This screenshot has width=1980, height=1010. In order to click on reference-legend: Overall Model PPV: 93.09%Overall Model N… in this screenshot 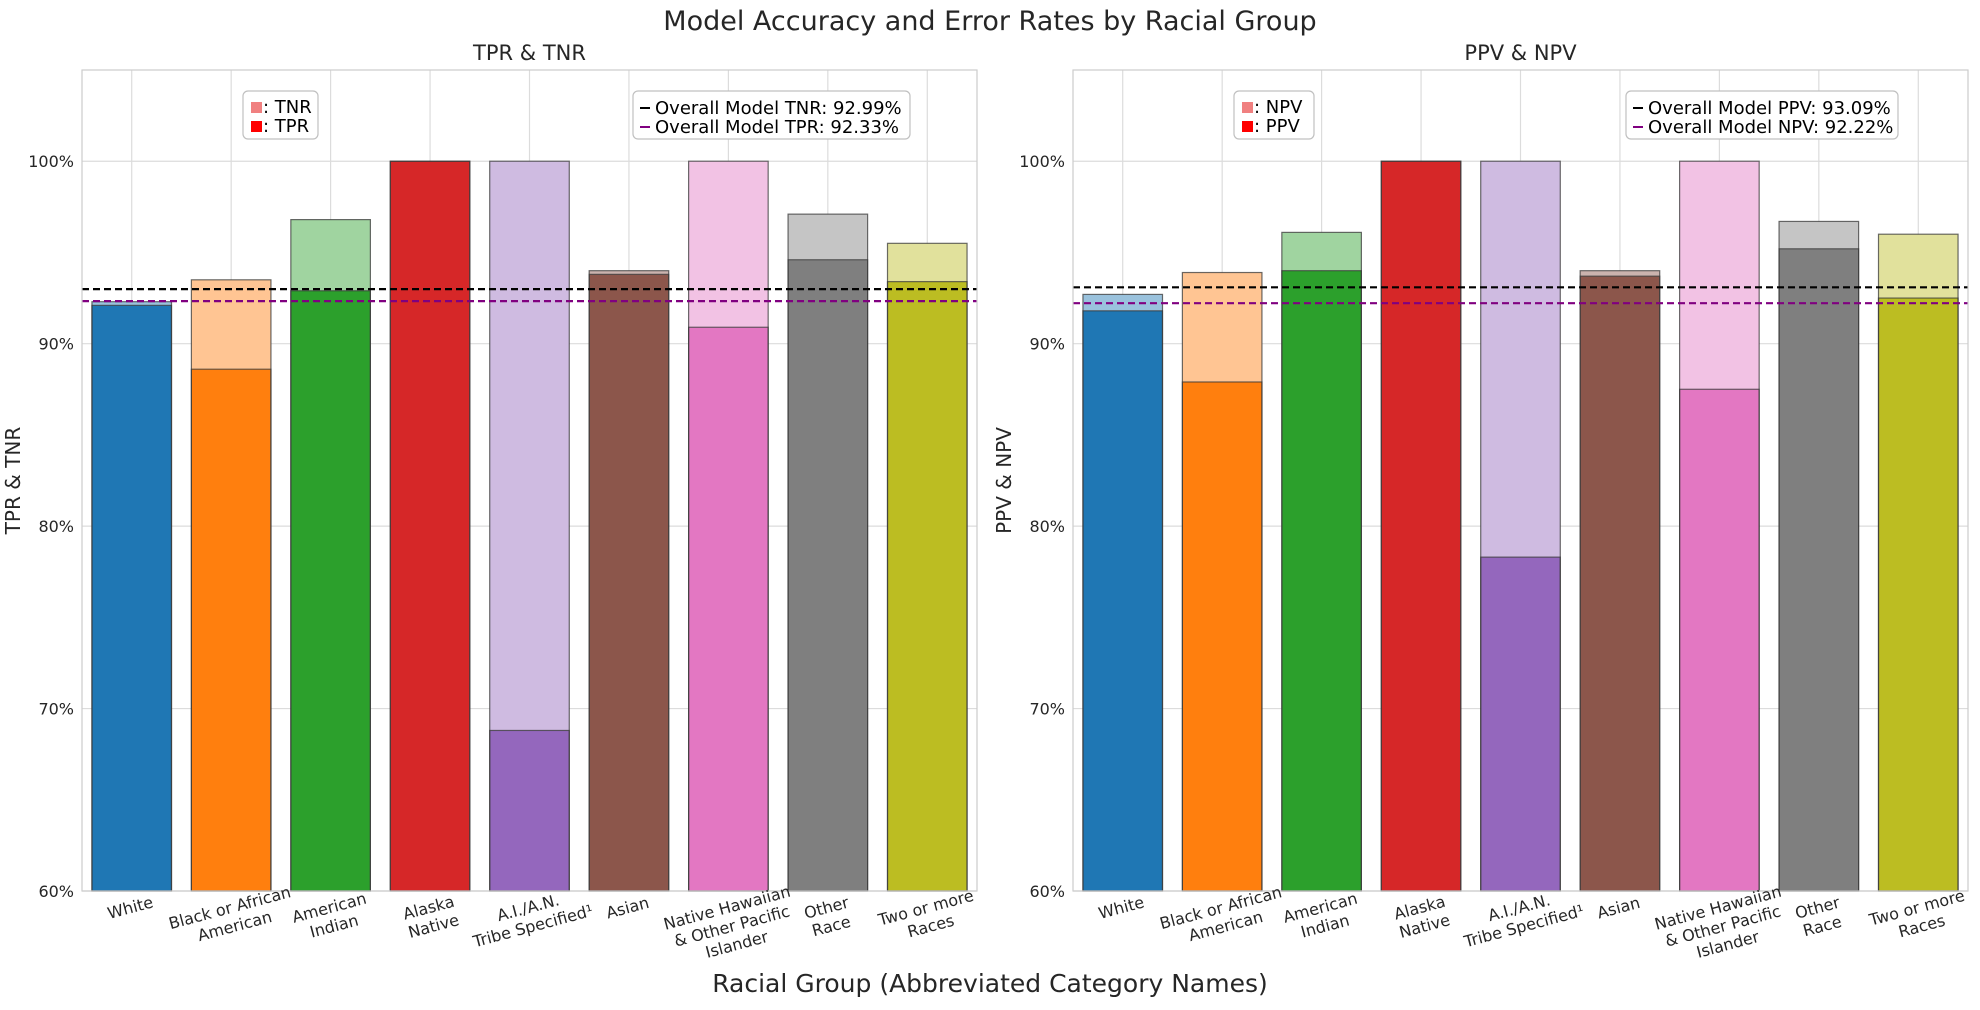, I will do `click(1762, 115)`.